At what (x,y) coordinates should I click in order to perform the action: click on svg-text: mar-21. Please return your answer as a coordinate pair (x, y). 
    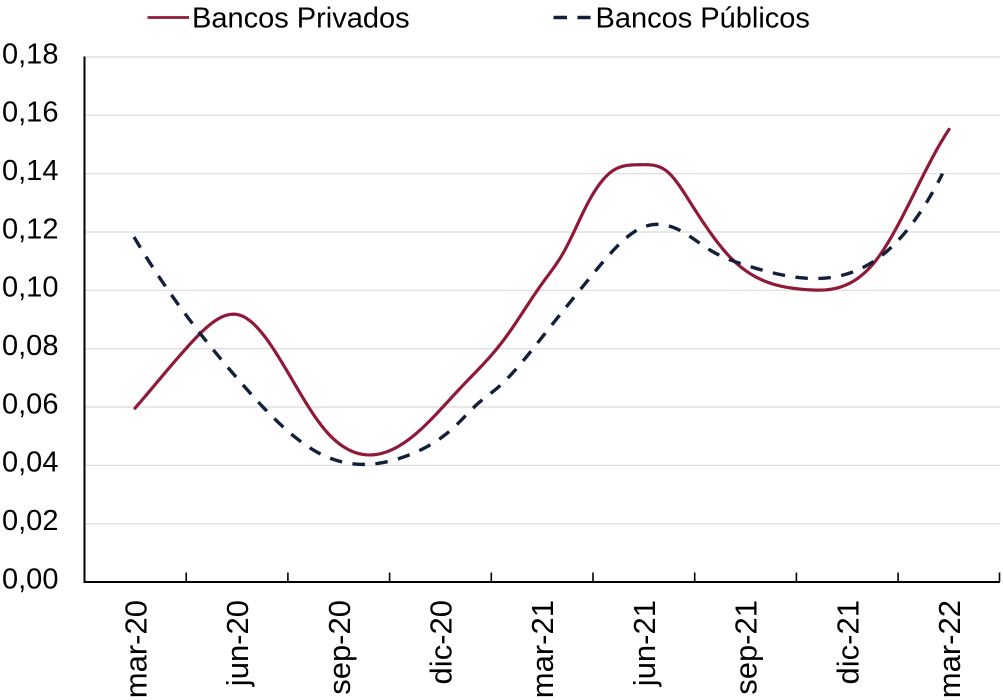
    Looking at the image, I should click on (542, 649).